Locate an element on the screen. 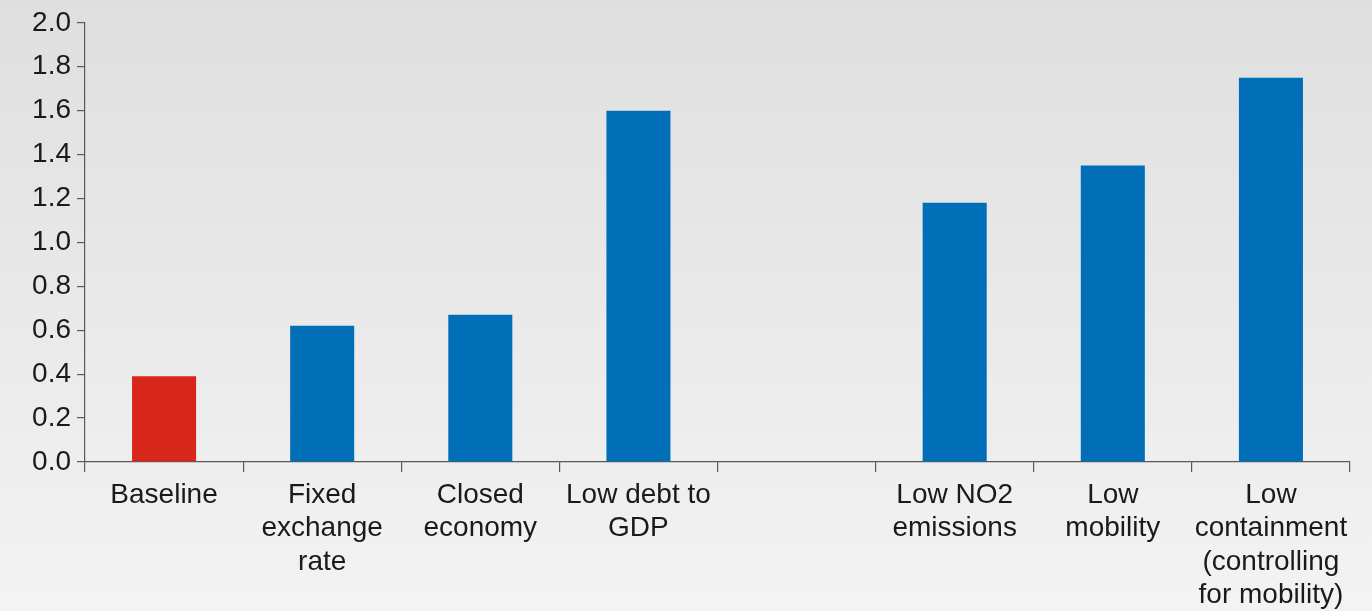 Image resolution: width=1372 pixels, height=611 pixels. x-tick-label: Low debt to GDP is located at coordinates (638, 510).